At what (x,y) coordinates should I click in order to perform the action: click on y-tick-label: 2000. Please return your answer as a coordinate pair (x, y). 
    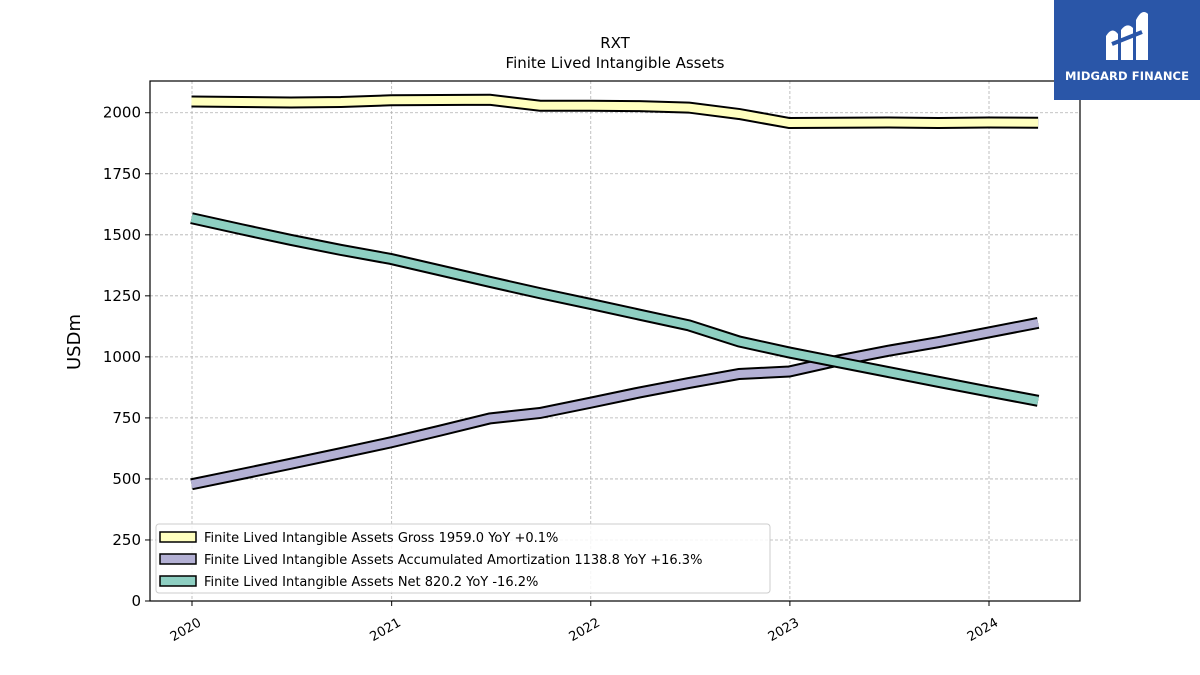
    Looking at the image, I should click on (122, 113).